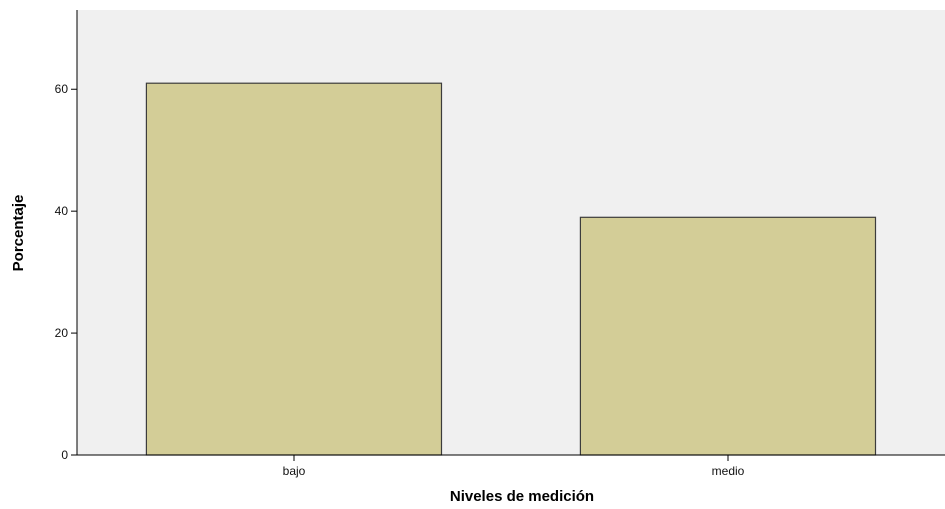 The image size is (945, 509). I want to click on x-tick-label: bajo, so click(294, 471).